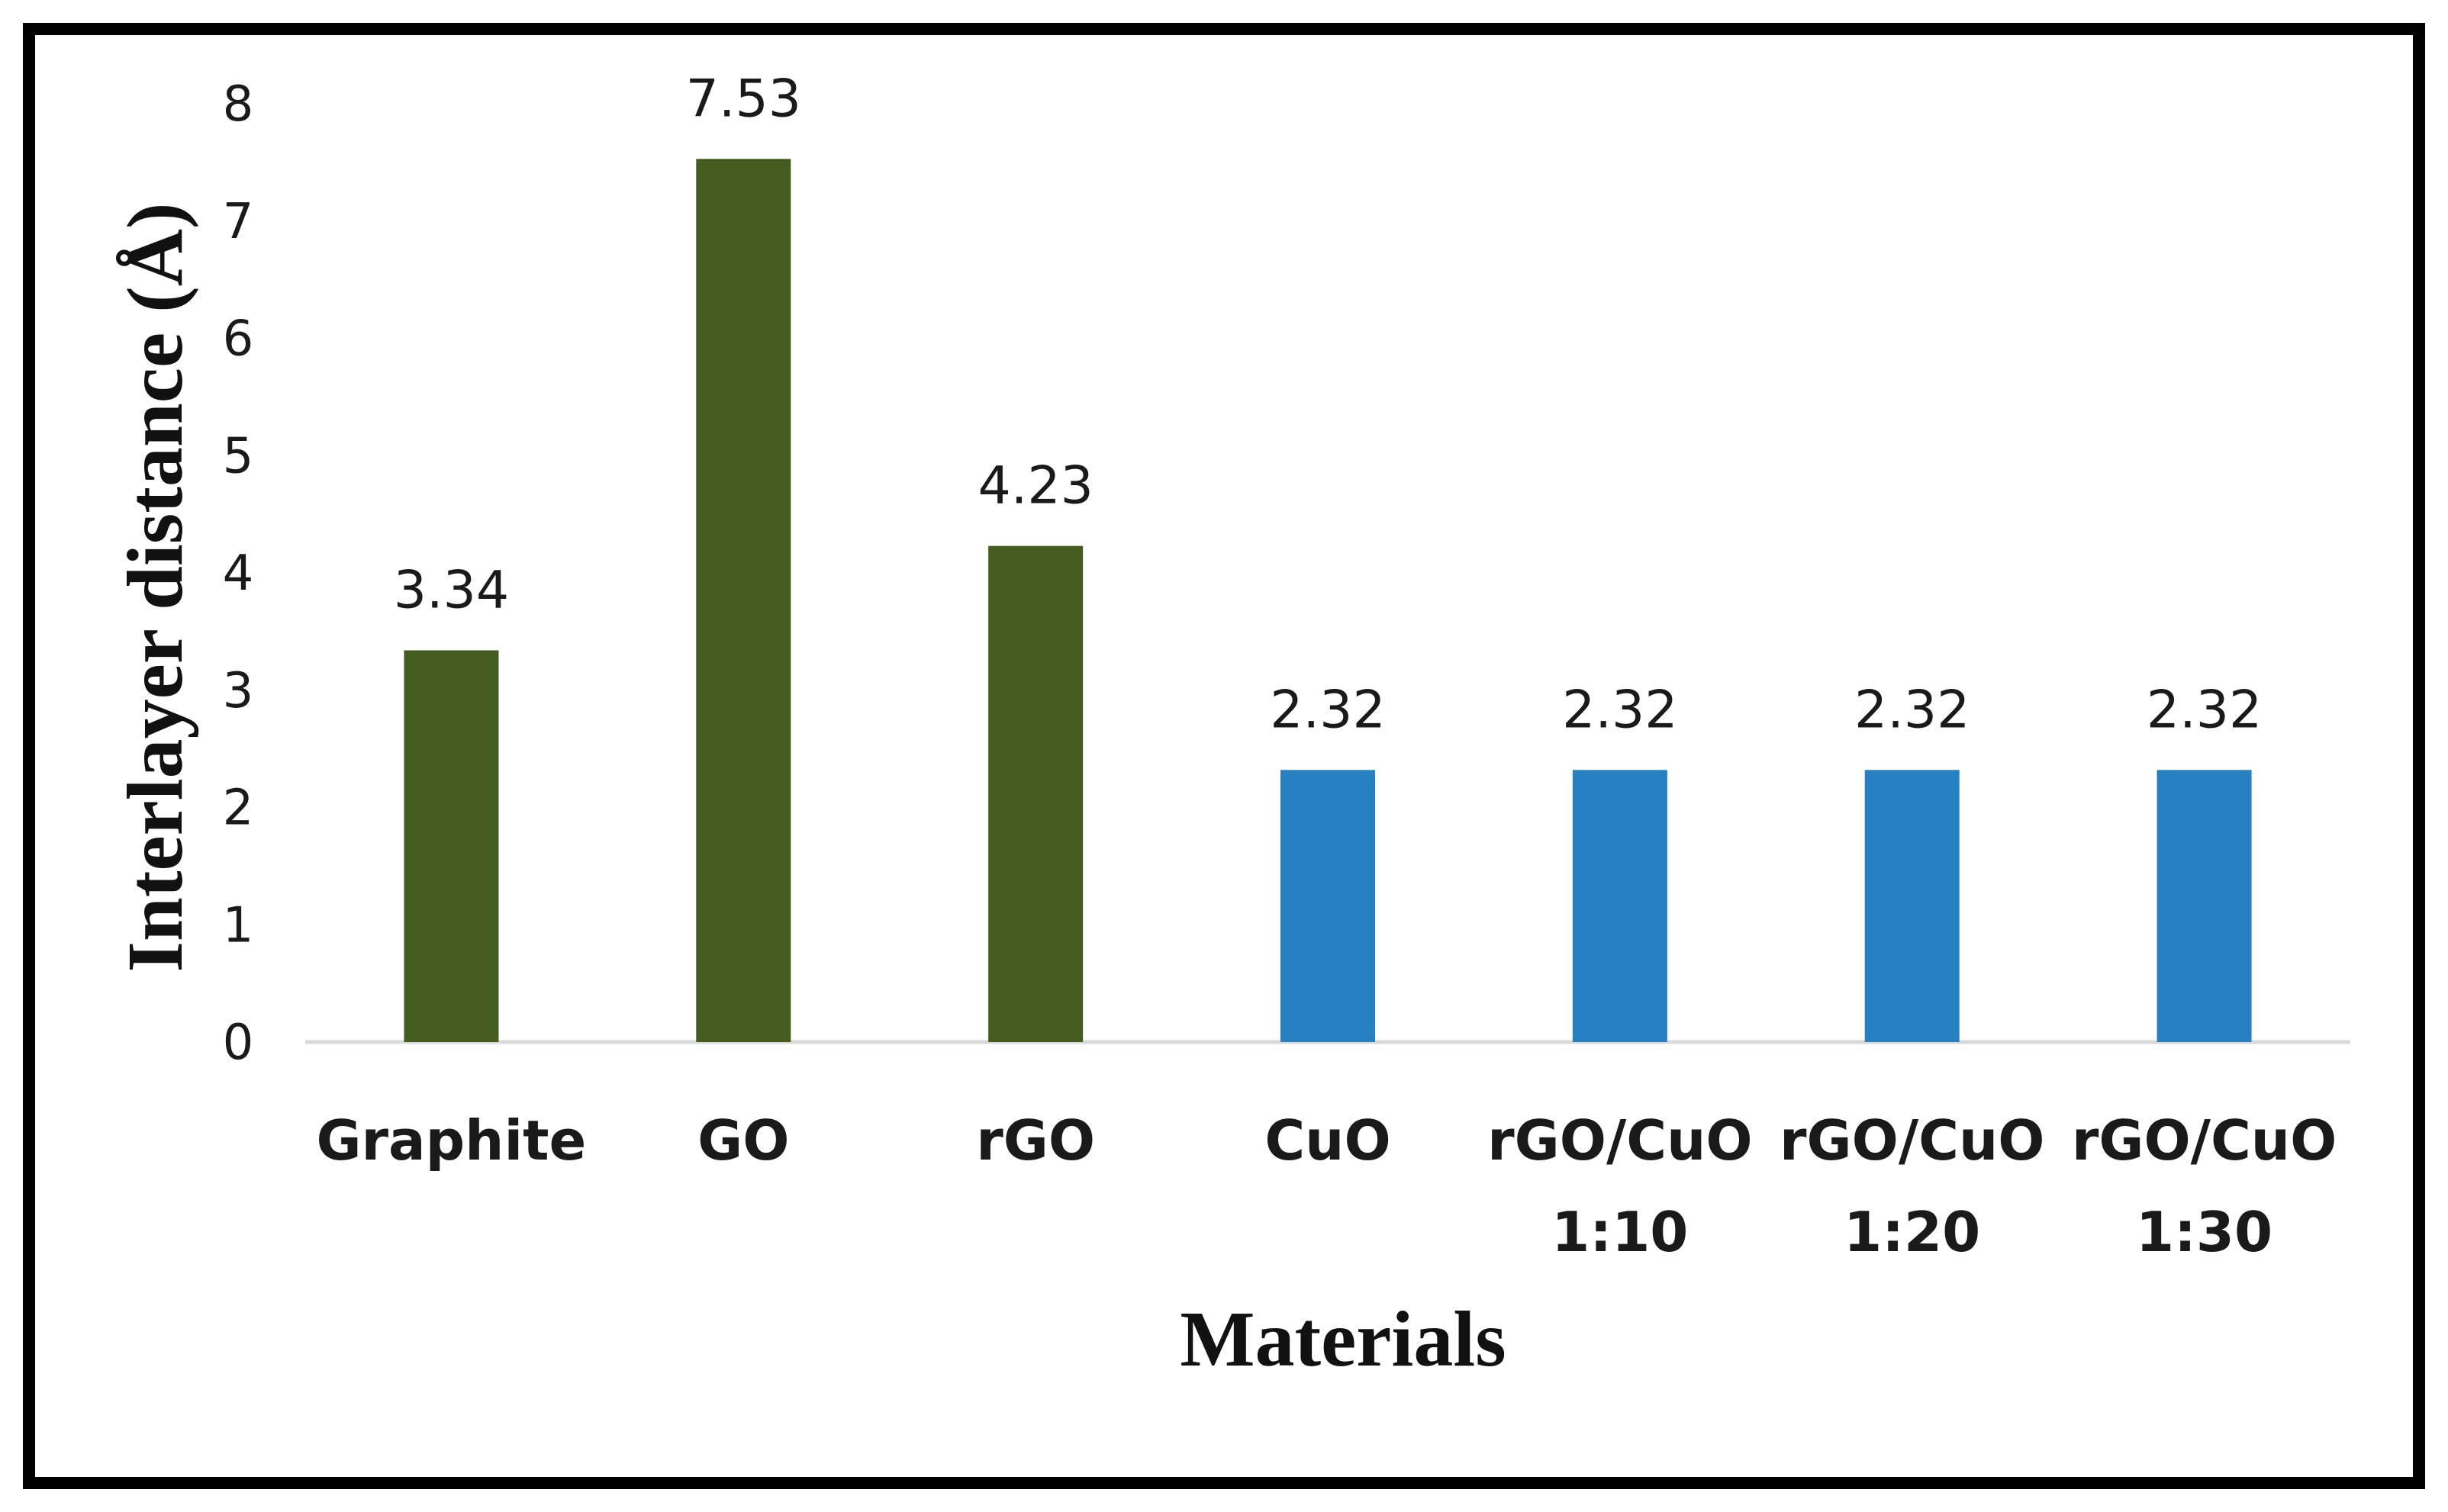  Describe the element at coordinates (238, 1043) in the screenshot. I see `y-tick-label-0: 0` at that location.